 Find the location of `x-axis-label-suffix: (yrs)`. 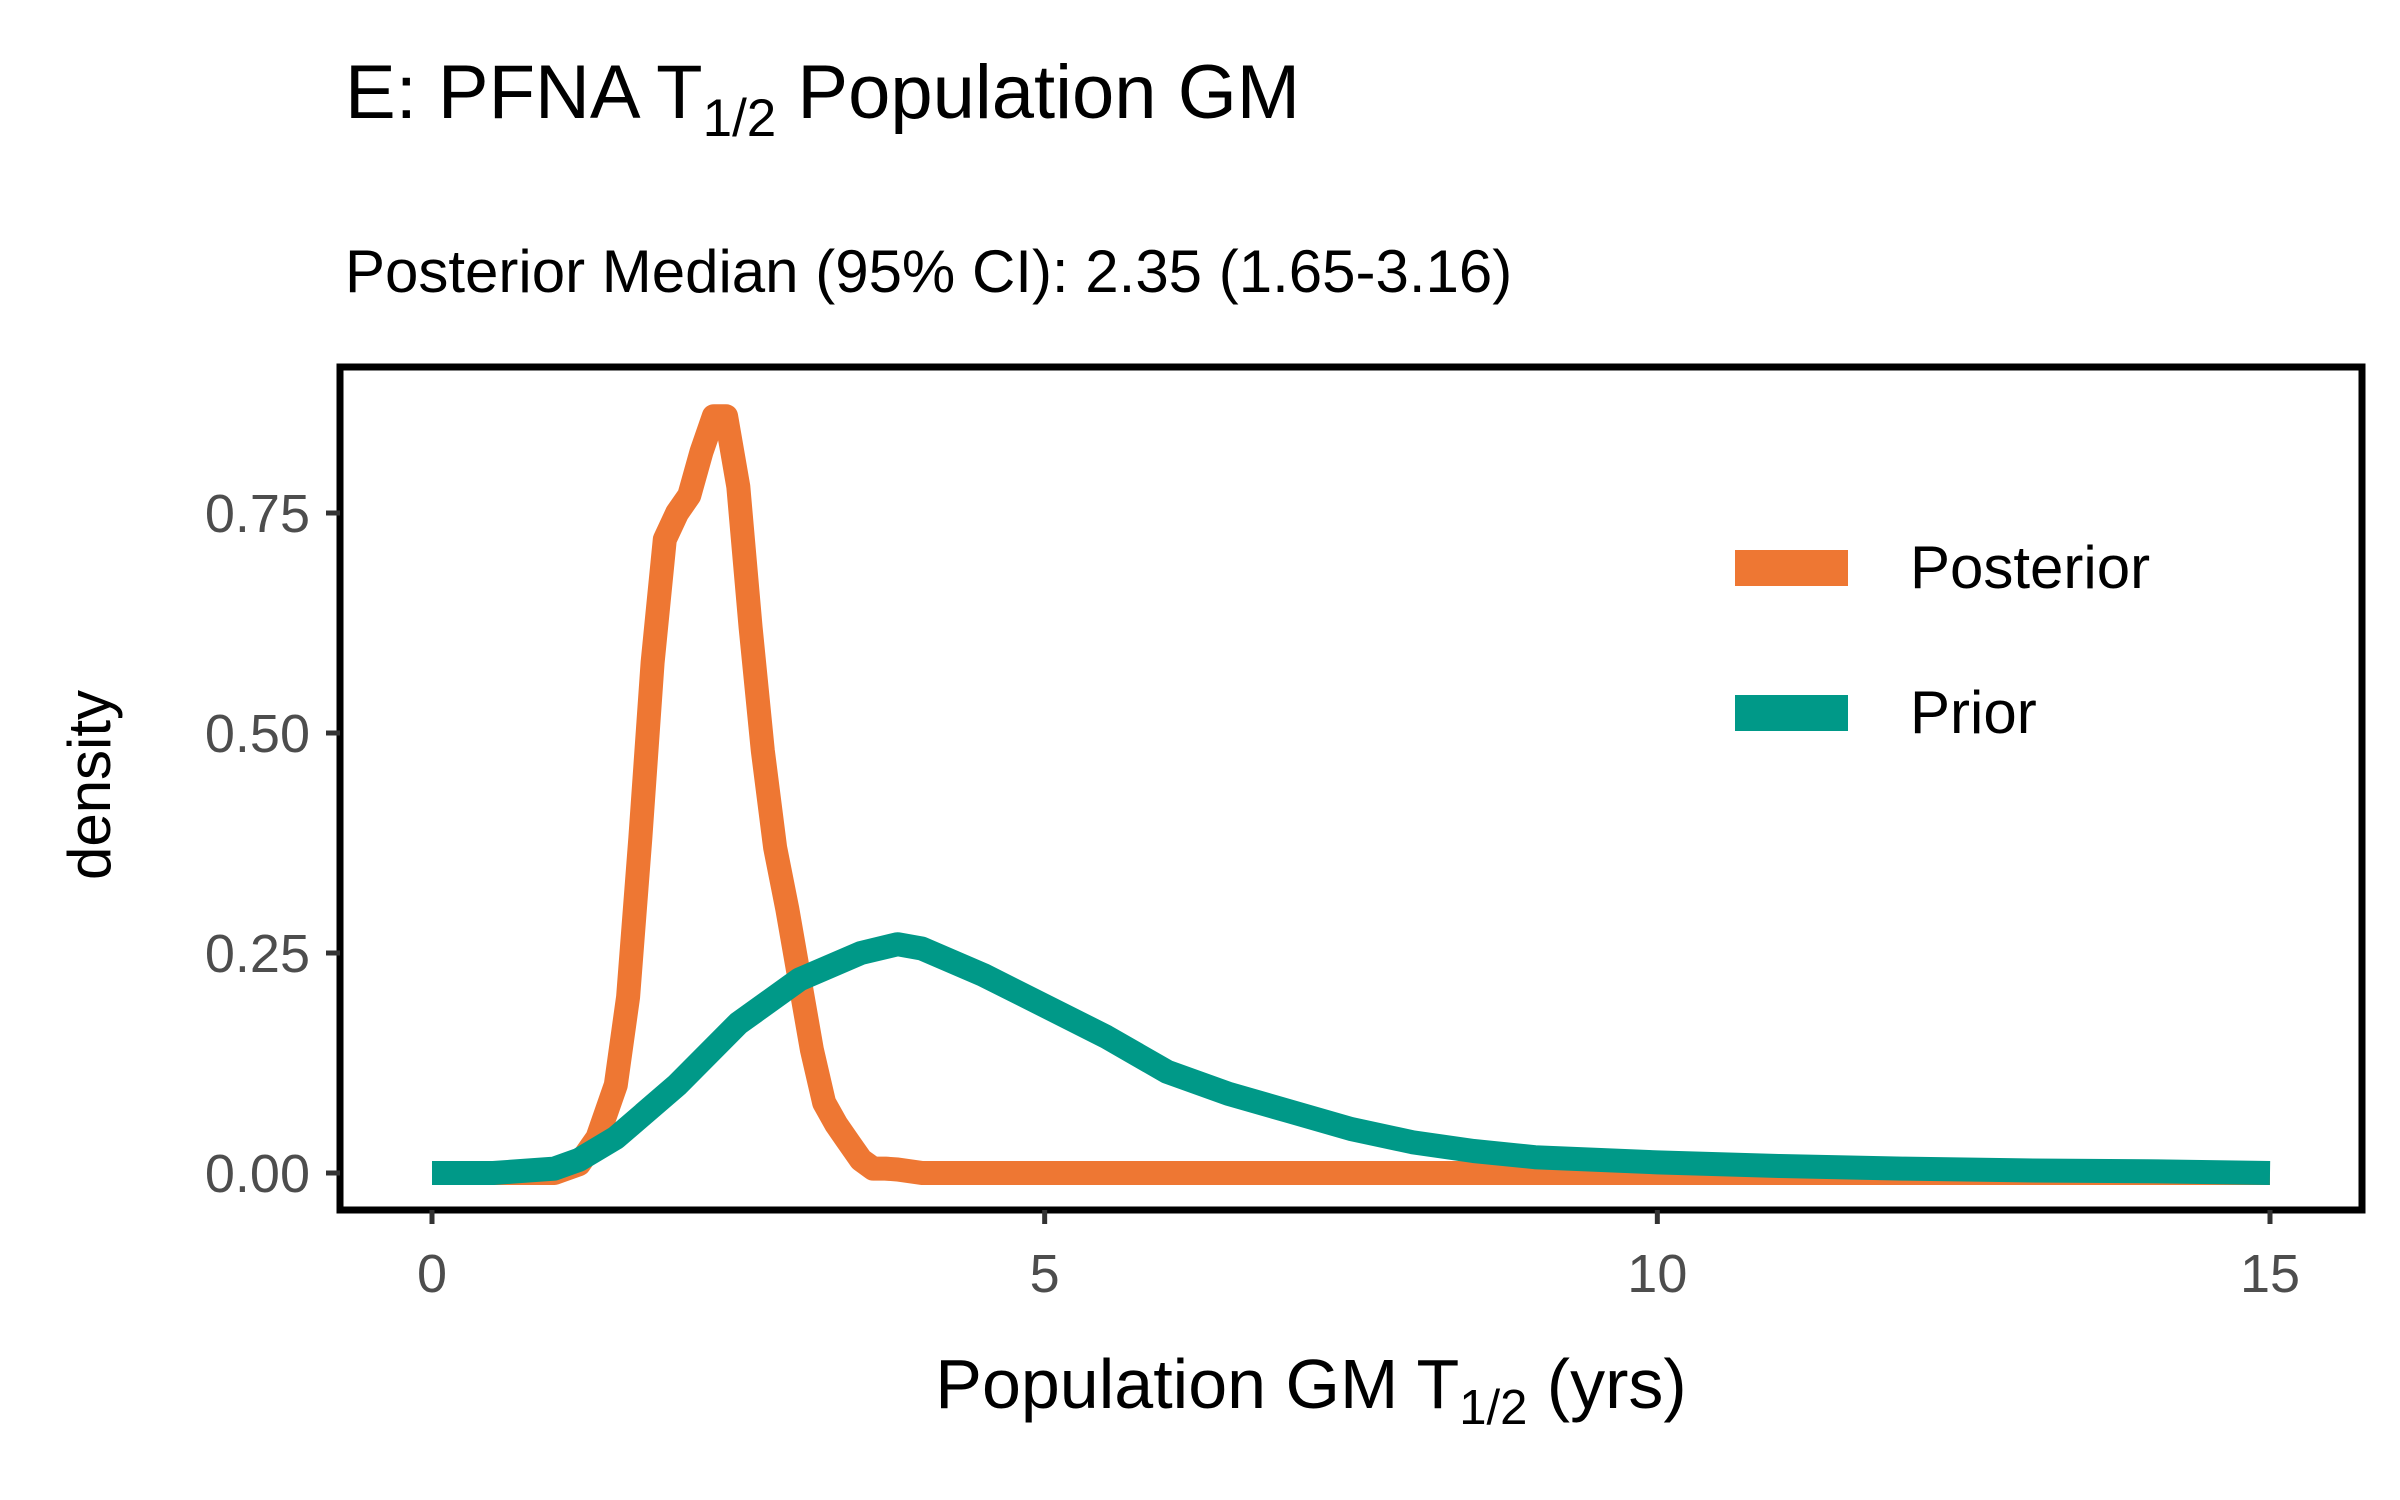

x-axis-label-suffix: (yrs) is located at coordinates (1606, 1384).